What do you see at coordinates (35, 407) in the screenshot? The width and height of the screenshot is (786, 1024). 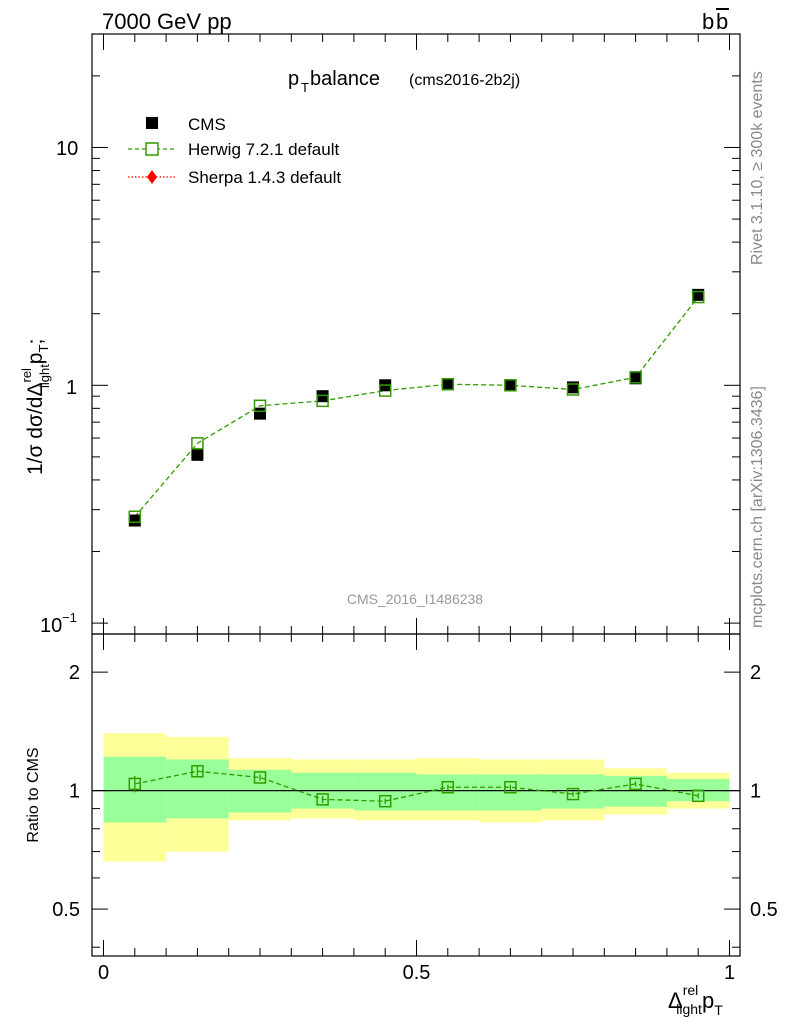 I see `main-y-axis-label: 1/σ dσ/dΔrel lightpT;` at bounding box center [35, 407].